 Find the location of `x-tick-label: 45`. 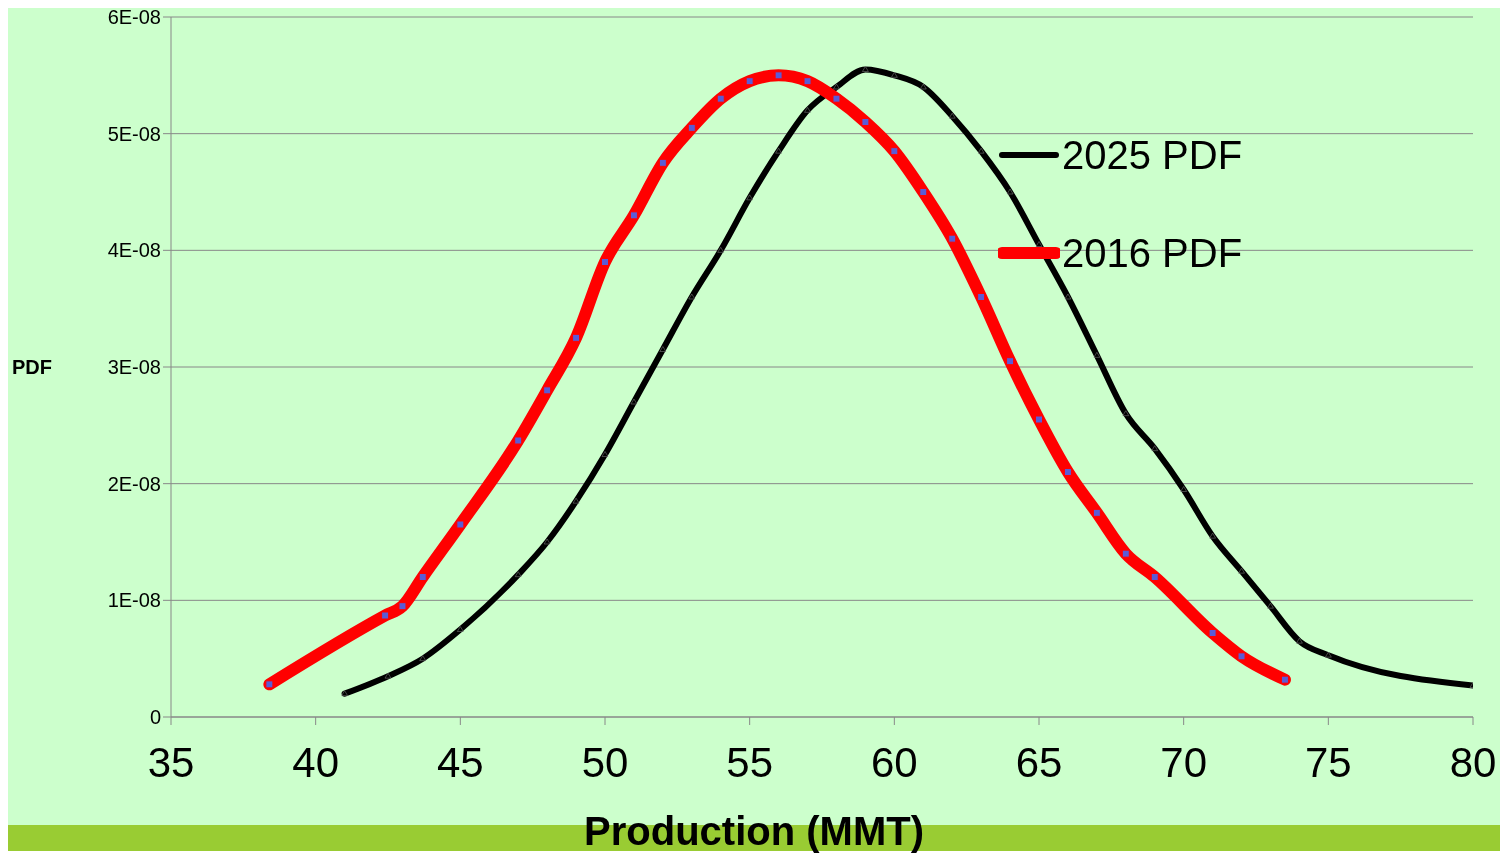

x-tick-label: 45 is located at coordinates (460, 762).